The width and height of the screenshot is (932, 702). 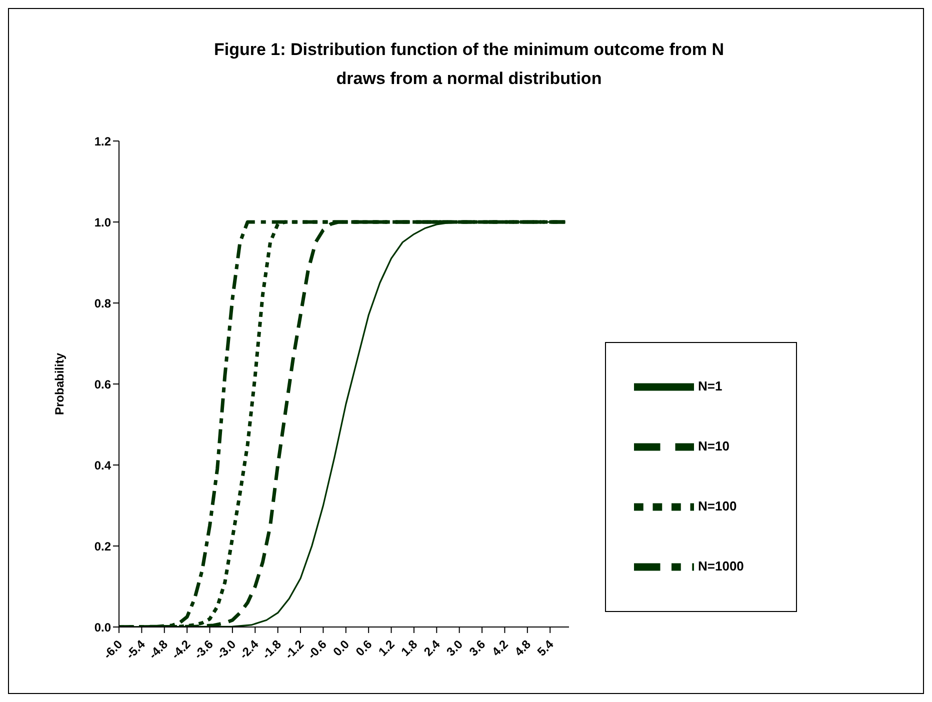 I want to click on y-tick-label: 0.8, so click(x=103, y=303).